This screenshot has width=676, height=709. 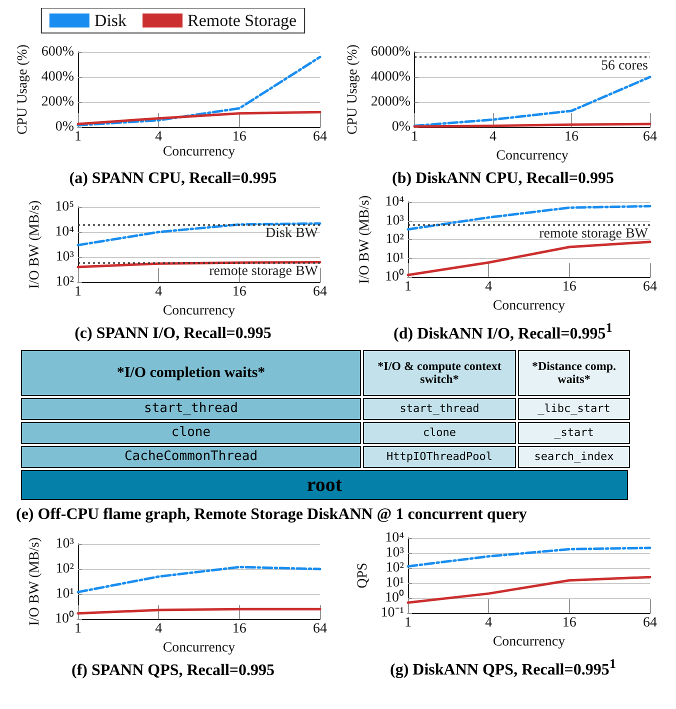 I want to click on legend-label: Remote Storage, so click(x=242, y=20).